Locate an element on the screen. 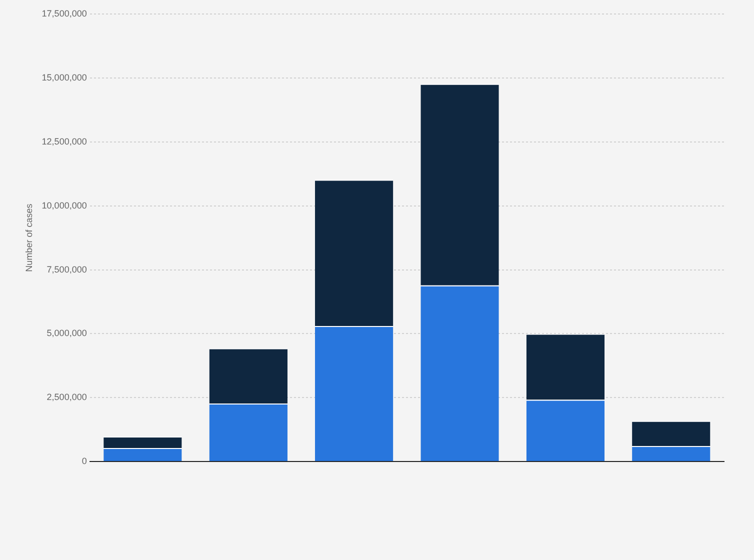  y-tick-label: 0 is located at coordinates (84, 461).